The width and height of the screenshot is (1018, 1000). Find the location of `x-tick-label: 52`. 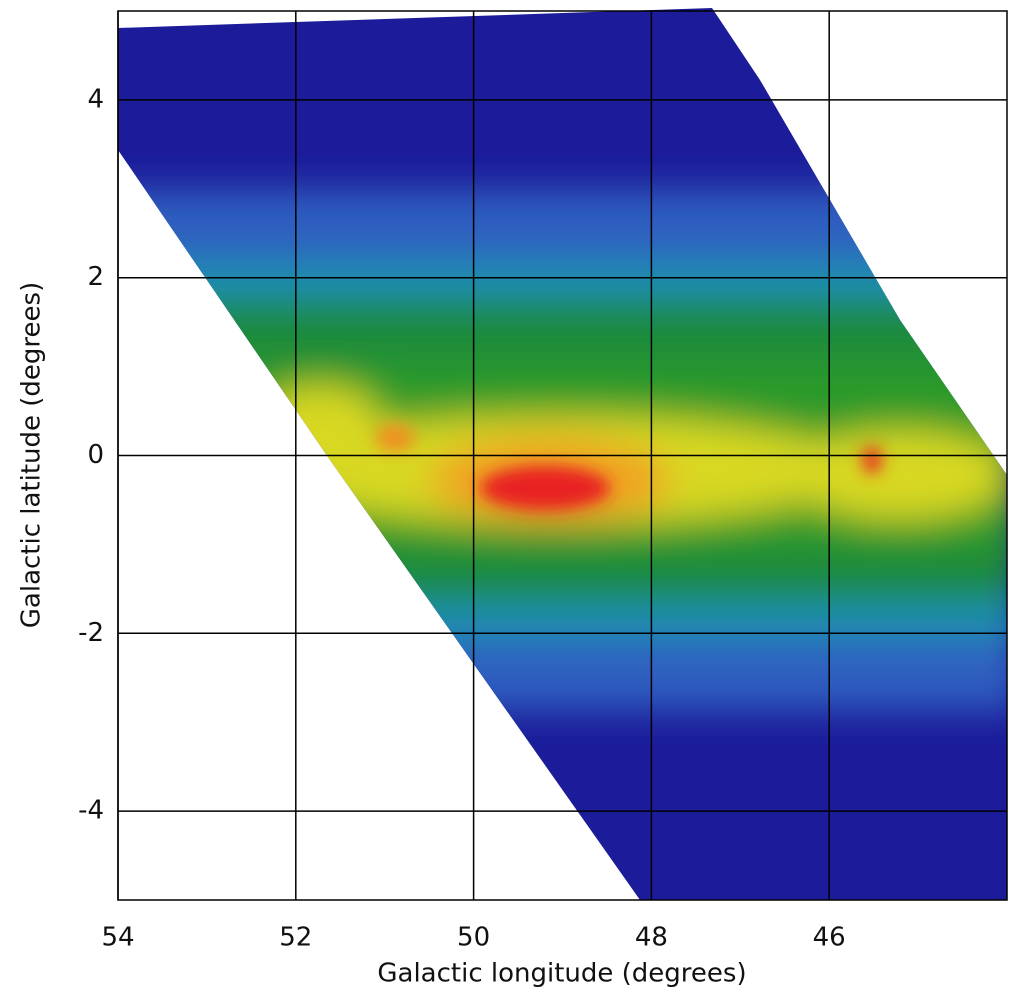

x-tick-label: 52 is located at coordinates (295, 938).